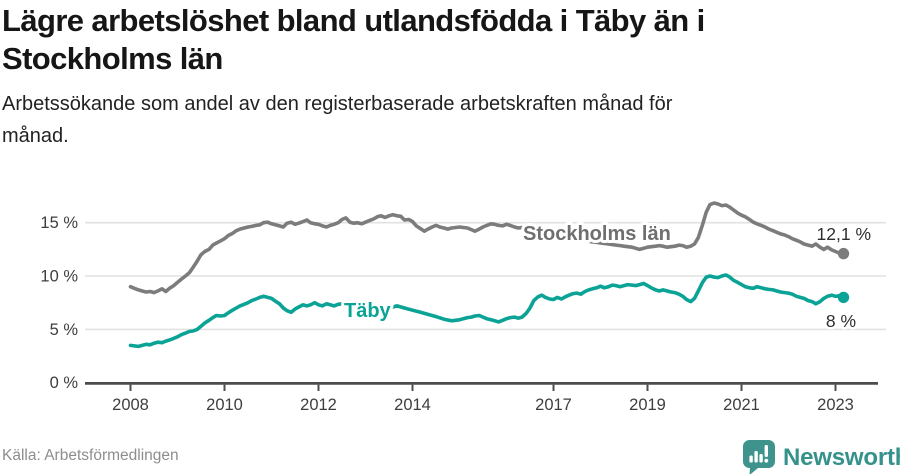  Describe the element at coordinates (841, 321) in the screenshot. I see `end-value-label-taby: 8 %` at that location.